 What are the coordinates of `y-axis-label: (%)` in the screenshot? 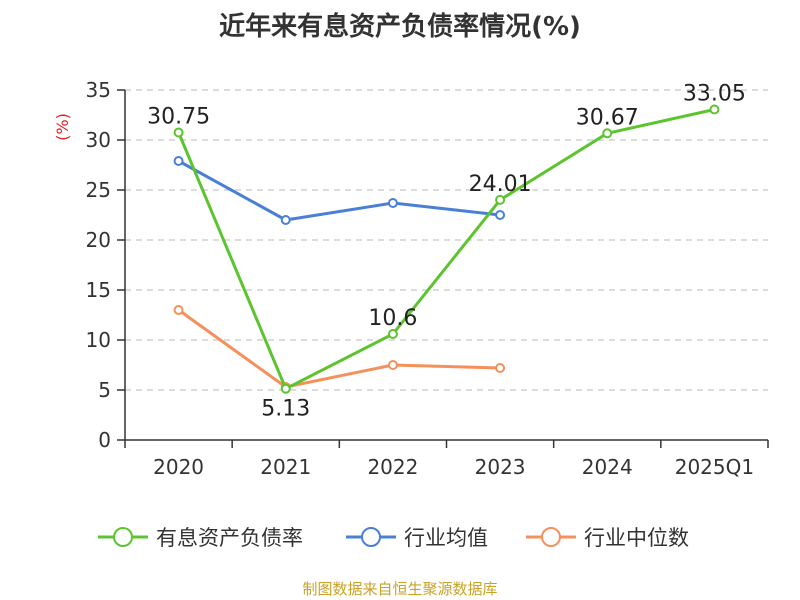 It's located at (62, 127).